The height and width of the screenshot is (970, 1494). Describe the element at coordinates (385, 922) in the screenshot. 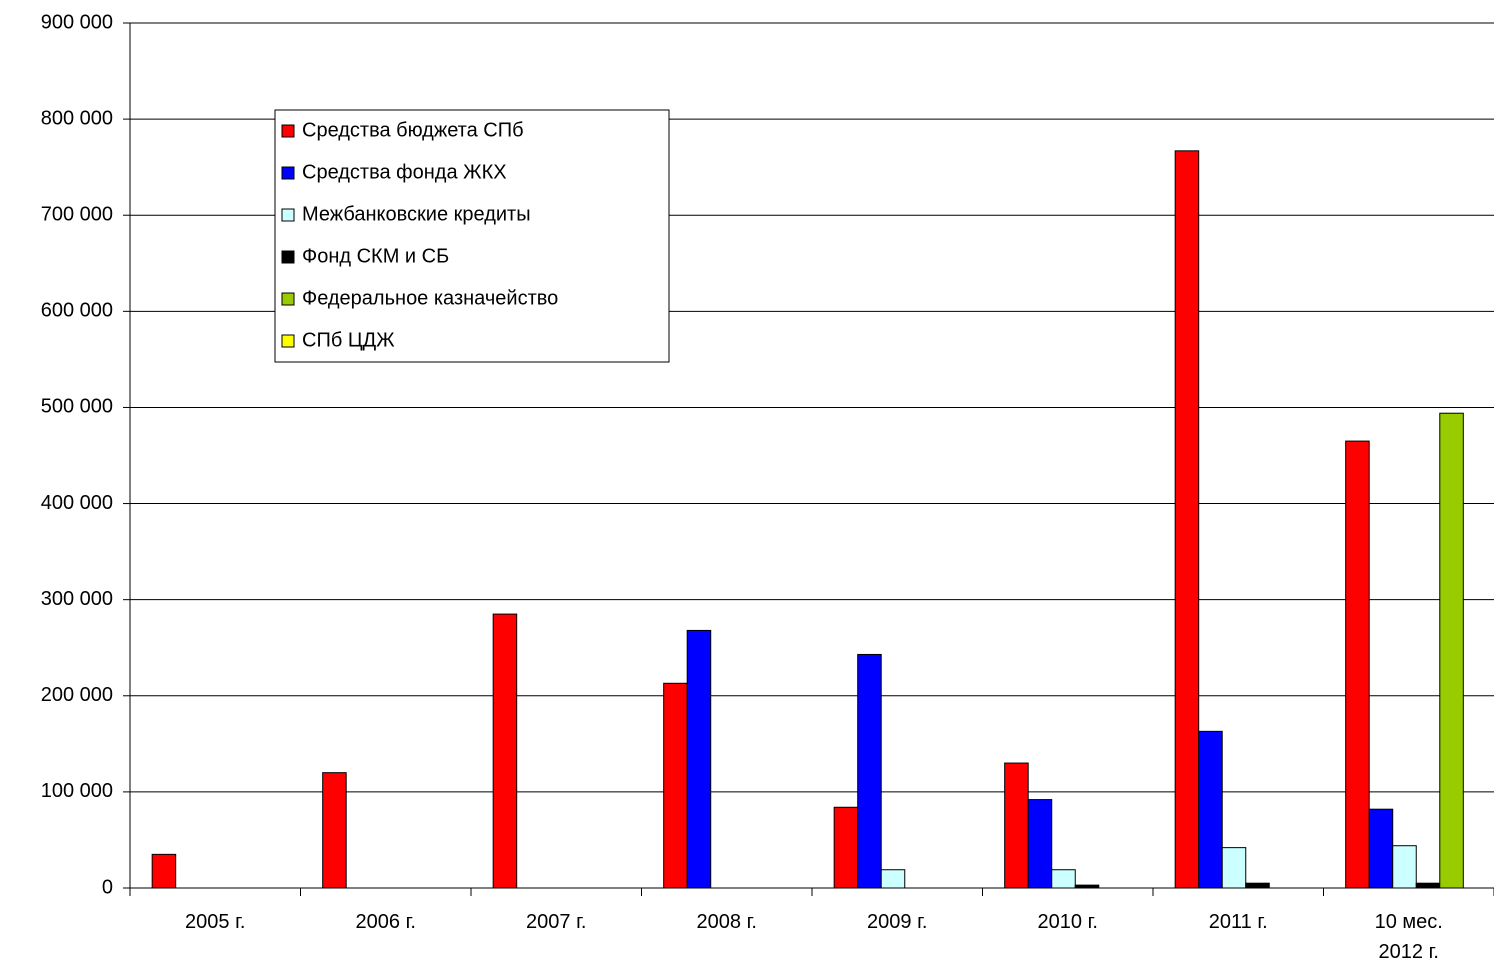

I see `x-tick-label: 2006 г.` at that location.